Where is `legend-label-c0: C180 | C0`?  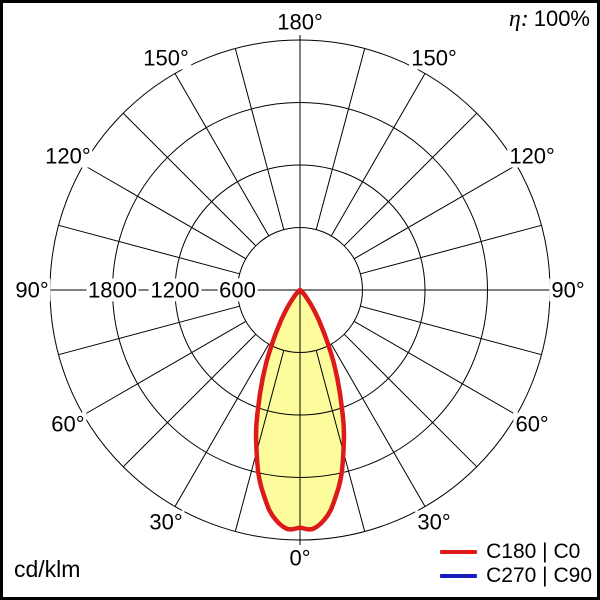
legend-label-c0: C180 | C0 is located at coordinates (533, 551).